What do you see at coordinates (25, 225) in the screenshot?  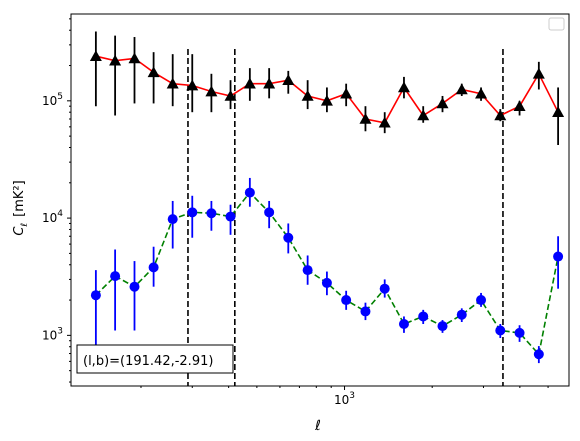 I see `y-axis-label-subscript: ℓ` at bounding box center [25, 225].